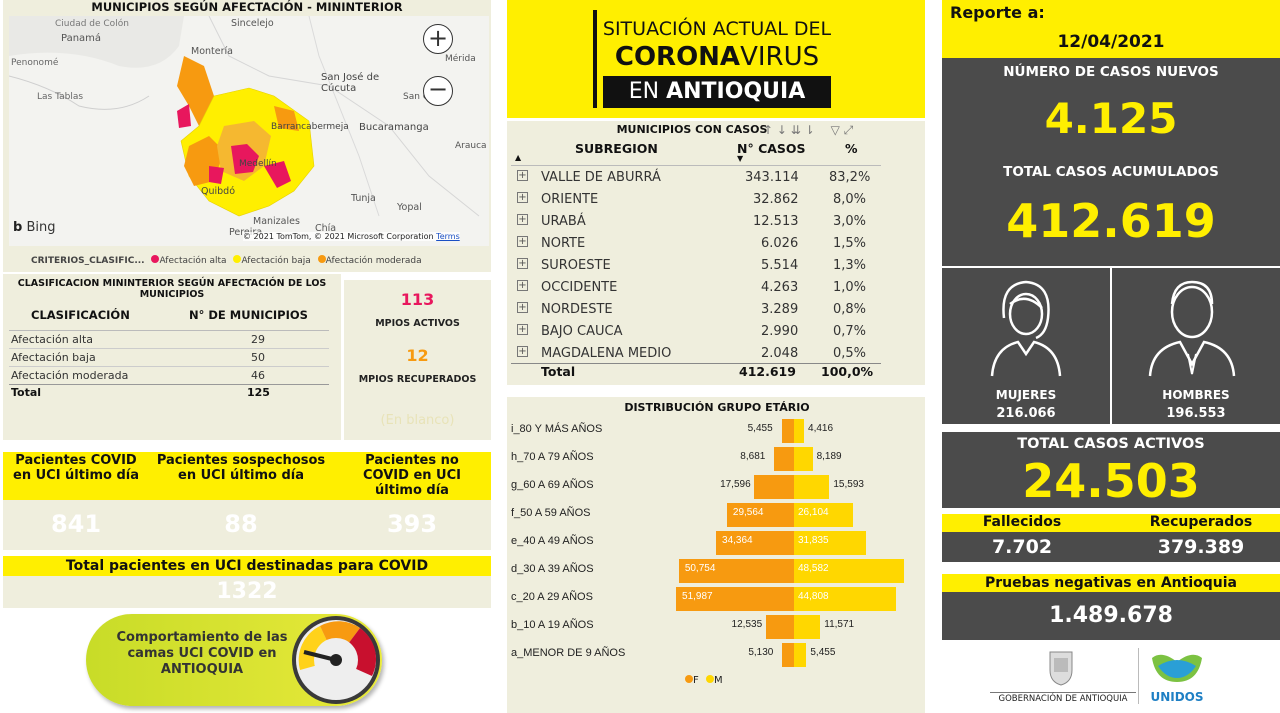  Describe the element at coordinates (717, 92) in the screenshot. I see `banner-line3: EN ANTIOQUIA` at that location.